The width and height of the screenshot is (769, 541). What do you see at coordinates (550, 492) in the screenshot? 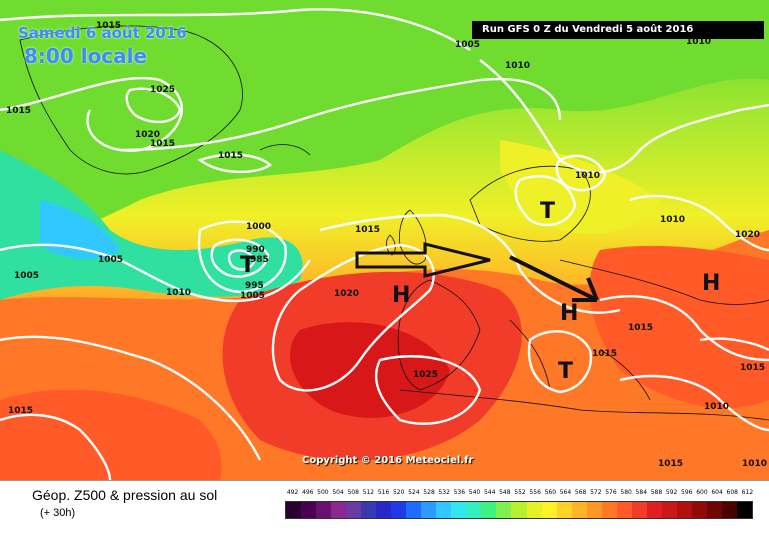
I see `color-scale-label: 560` at bounding box center [550, 492].